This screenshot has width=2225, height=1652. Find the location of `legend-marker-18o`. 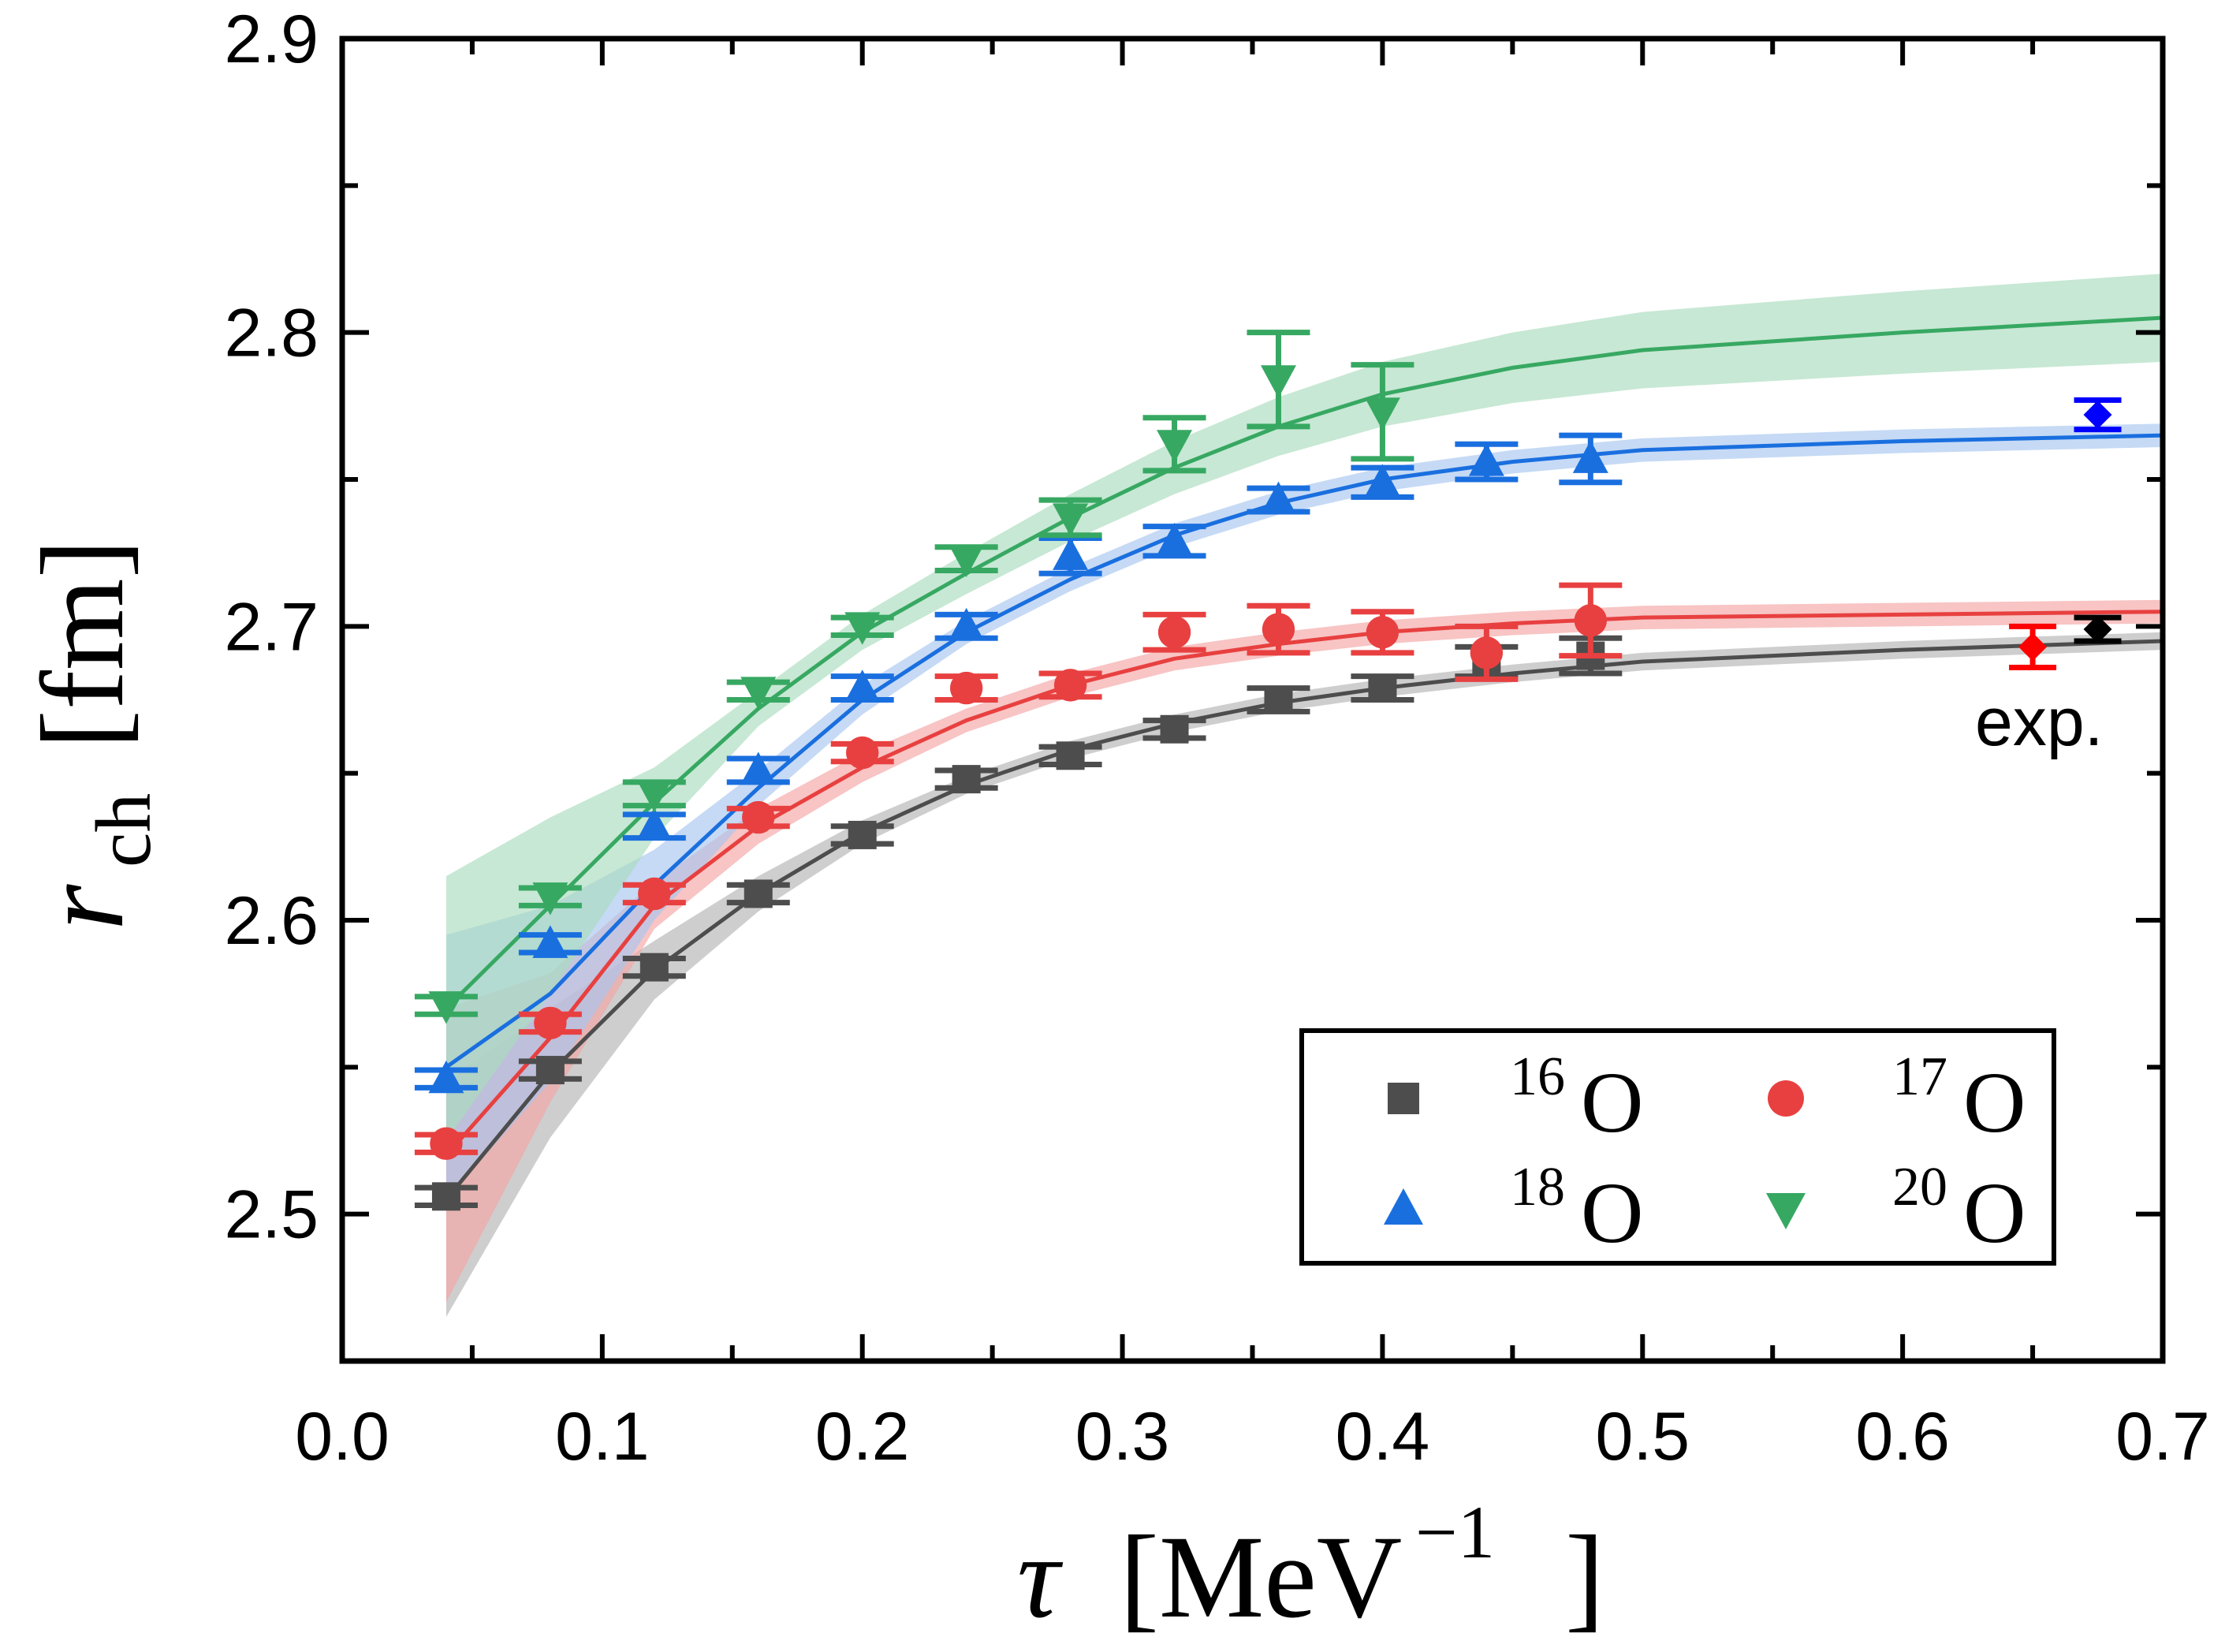

legend-marker-18o is located at coordinates (1403, 1207).